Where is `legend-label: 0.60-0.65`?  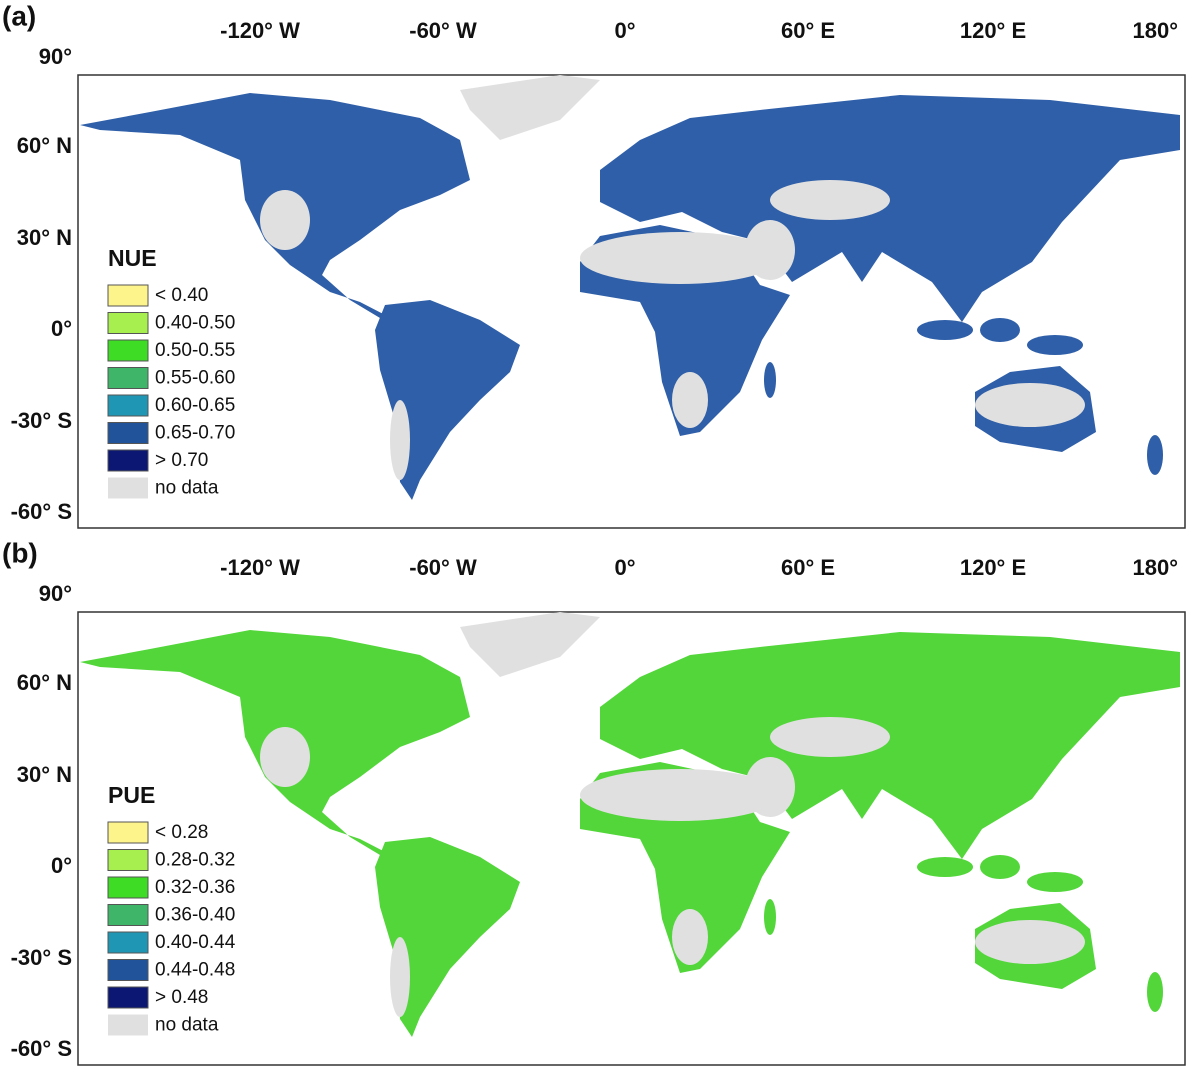
legend-label: 0.60-0.65 is located at coordinates (195, 405).